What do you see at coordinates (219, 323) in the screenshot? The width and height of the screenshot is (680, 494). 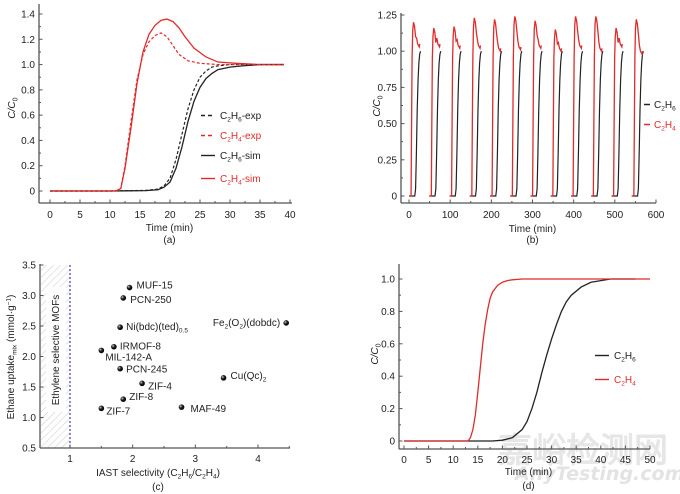 I see `label-part: Fe` at bounding box center [219, 323].